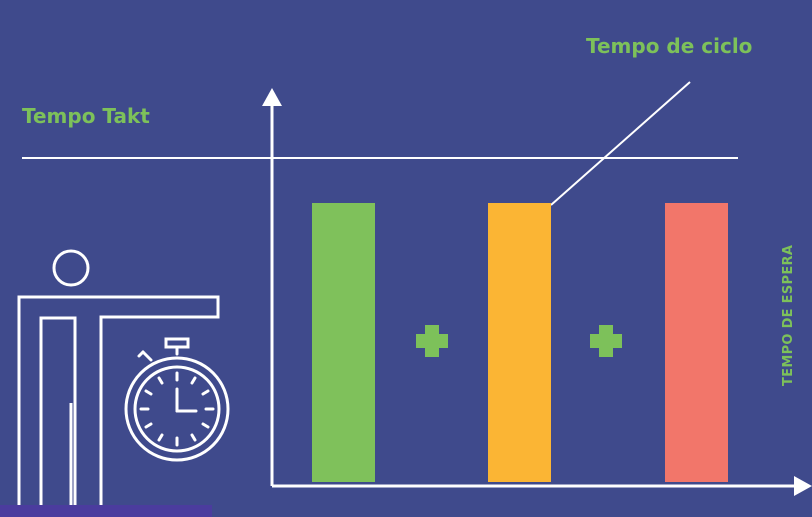 The height and width of the screenshot is (517, 812). I want to click on cycle-time-pointer, so click(620, 143).